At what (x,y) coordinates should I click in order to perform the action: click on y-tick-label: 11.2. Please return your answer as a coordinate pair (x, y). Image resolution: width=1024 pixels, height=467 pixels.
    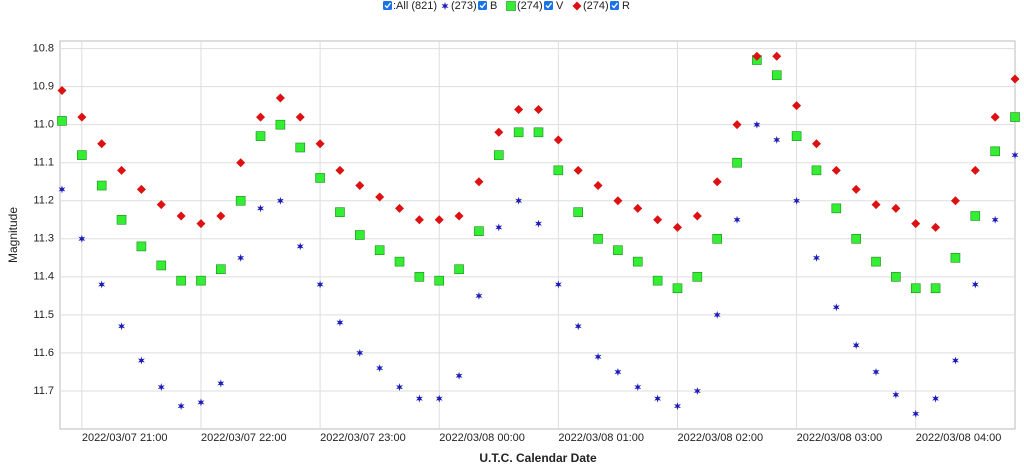
    Looking at the image, I should click on (43, 201).